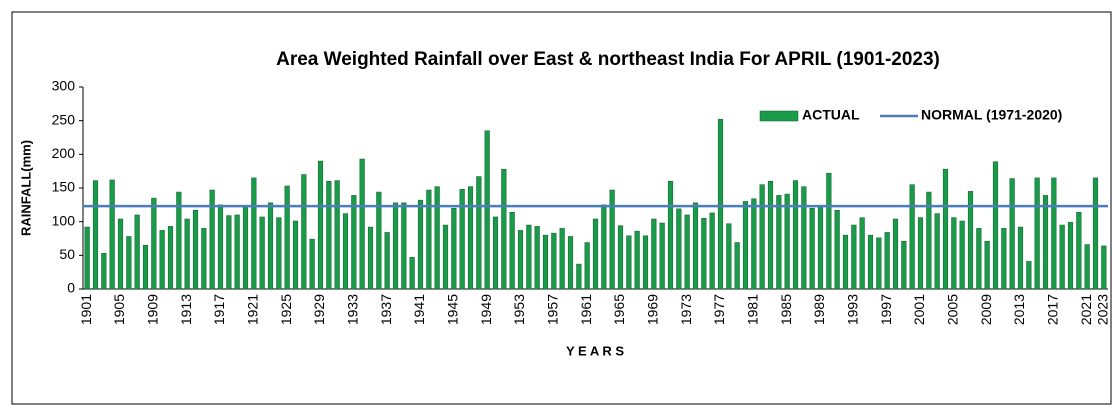 The height and width of the screenshot is (405, 1112). Describe the element at coordinates (186, 309) in the screenshot. I see `x-tick-label: 1913` at that location.